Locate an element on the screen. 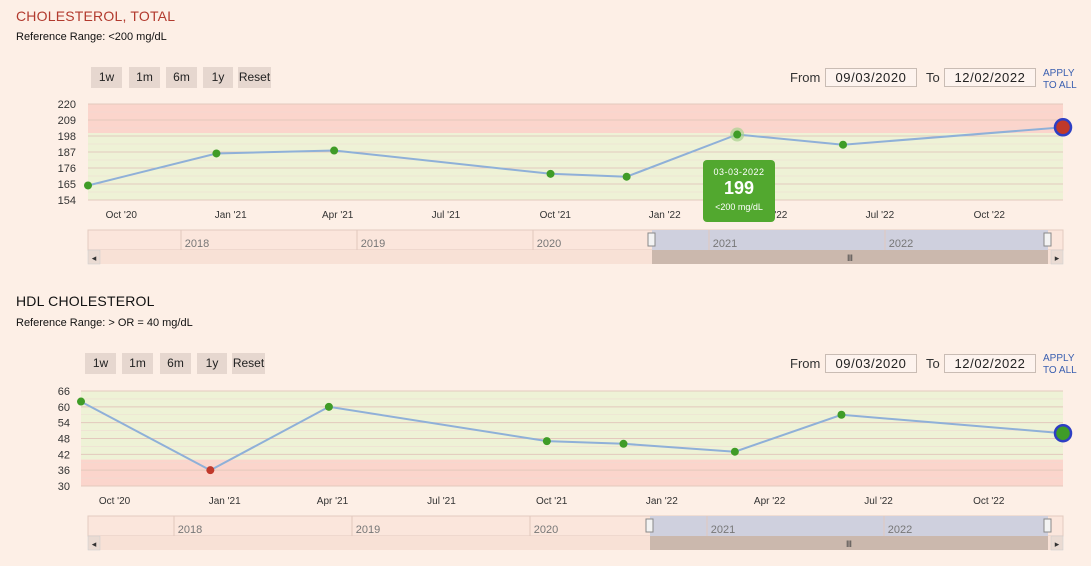 The width and height of the screenshot is (1091, 566). series-line is located at coordinates (572, 436).